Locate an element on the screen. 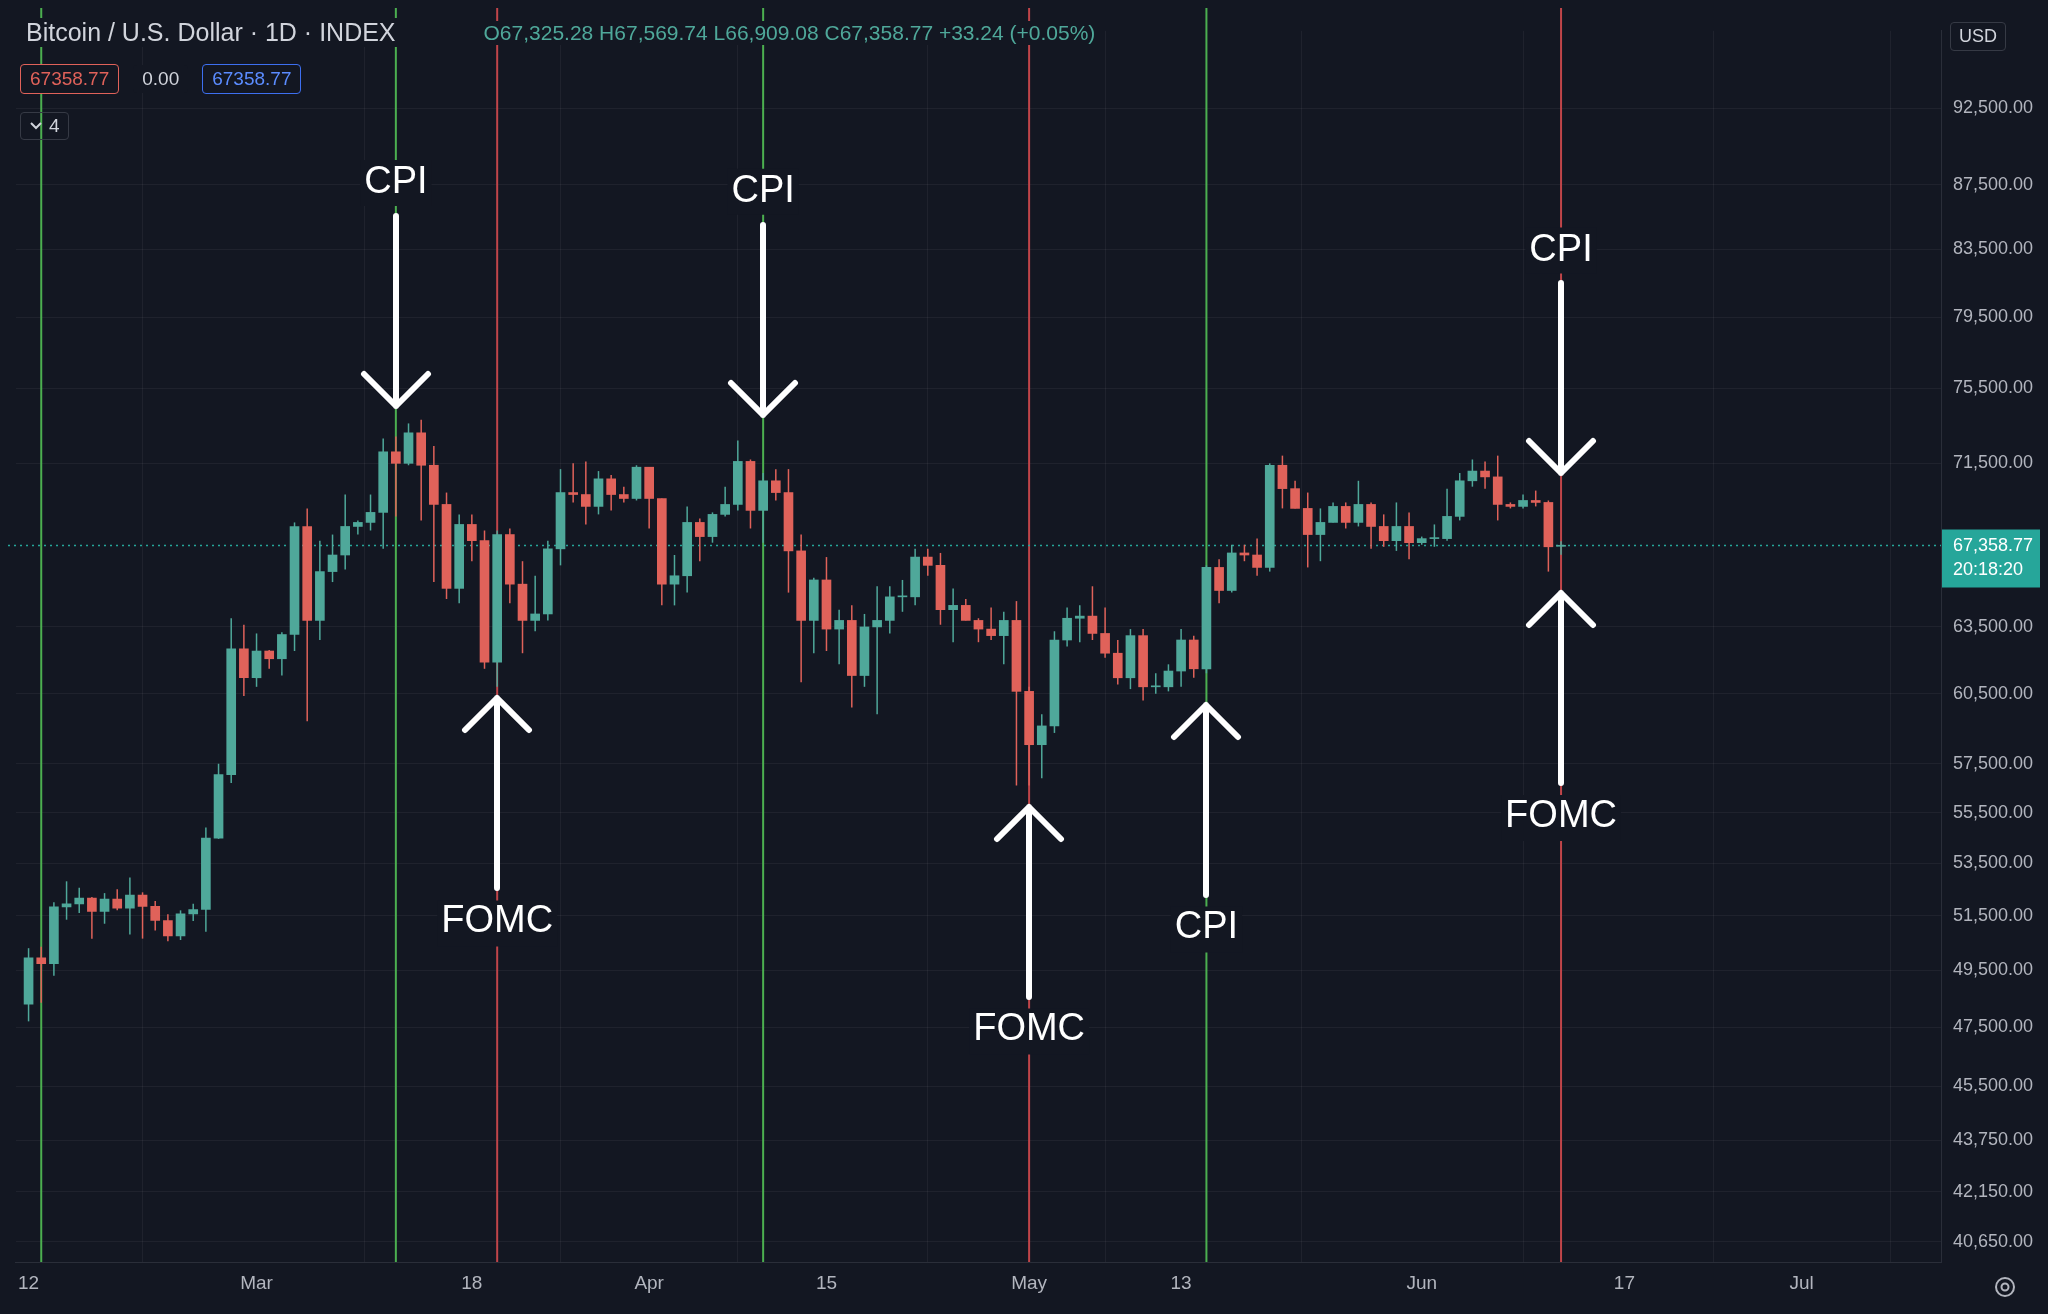 The image size is (2048, 1314). y-tick-label: 51,500.00 is located at coordinates (1993, 914).